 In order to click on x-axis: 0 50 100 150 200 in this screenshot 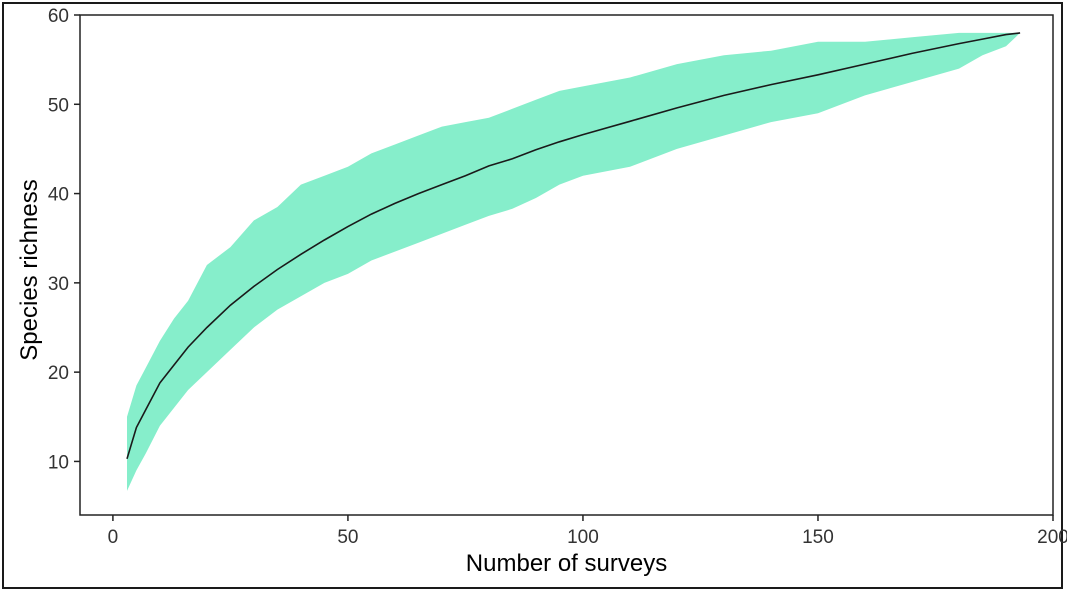, I will do `click(587, 531)`.